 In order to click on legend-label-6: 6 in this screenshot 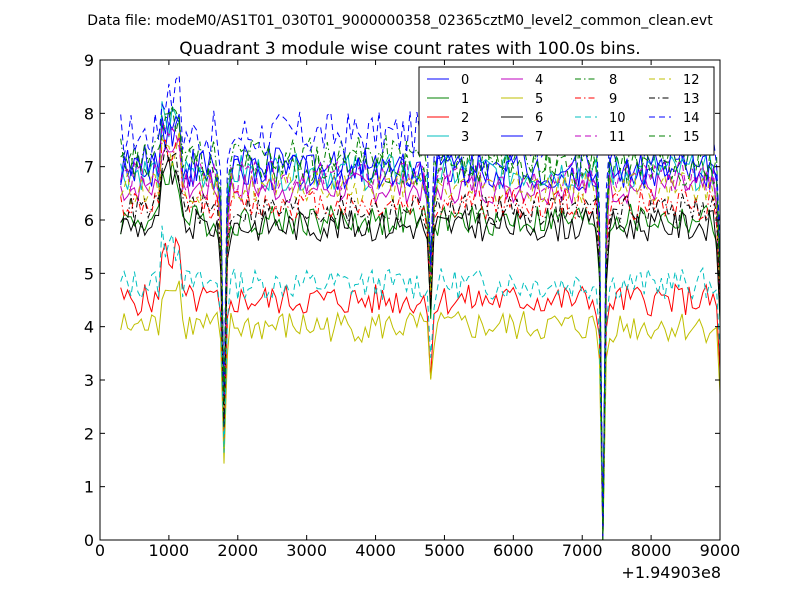, I will do `click(539, 118)`.